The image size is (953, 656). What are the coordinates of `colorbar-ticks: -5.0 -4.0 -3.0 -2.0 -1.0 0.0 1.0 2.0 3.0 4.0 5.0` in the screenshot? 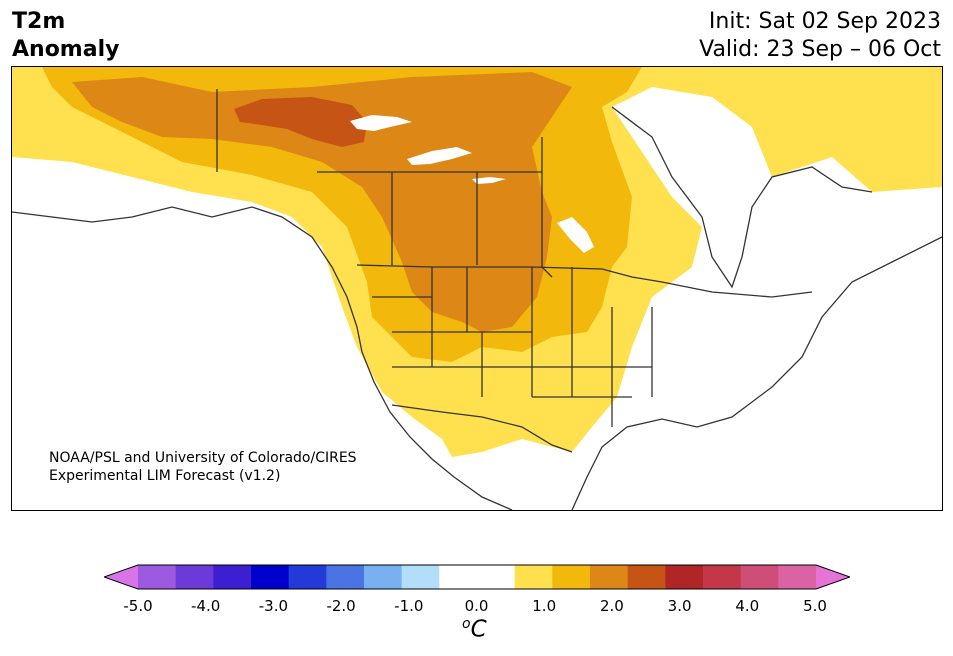 It's located at (476, 607).